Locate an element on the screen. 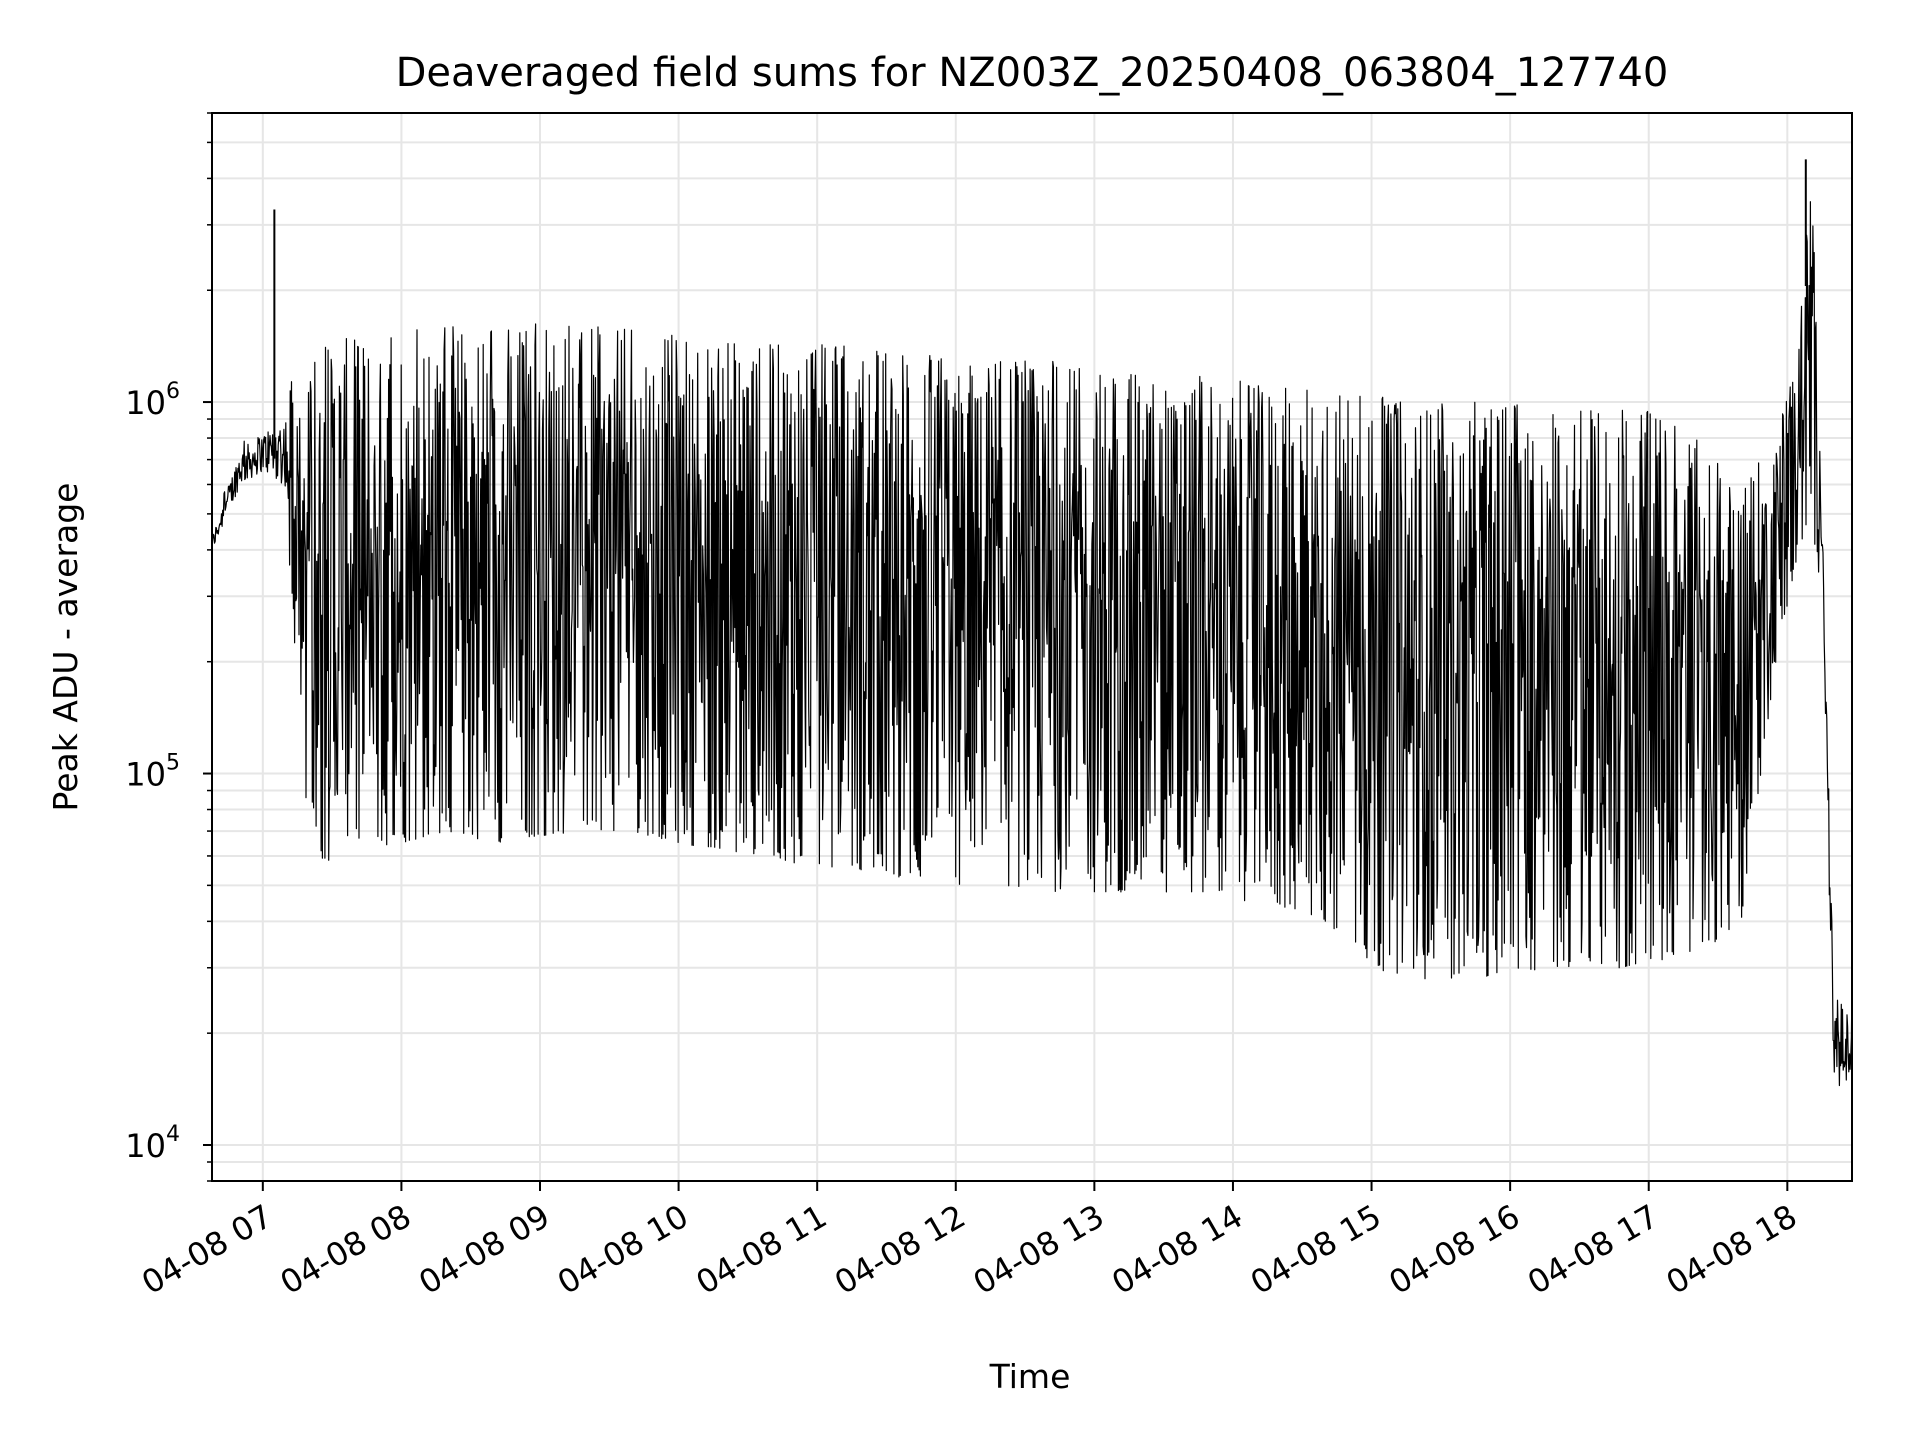  y-tick-label: 10⁵ is located at coordinates (152, 772).